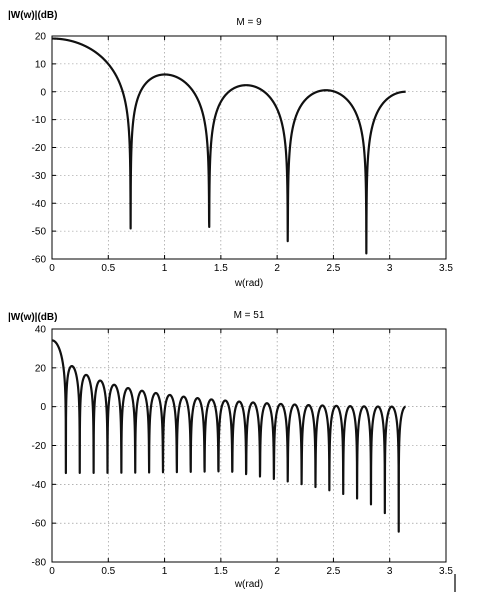 The height and width of the screenshot is (601, 482). I want to click on y-tick-label: -10, so click(39, 120).